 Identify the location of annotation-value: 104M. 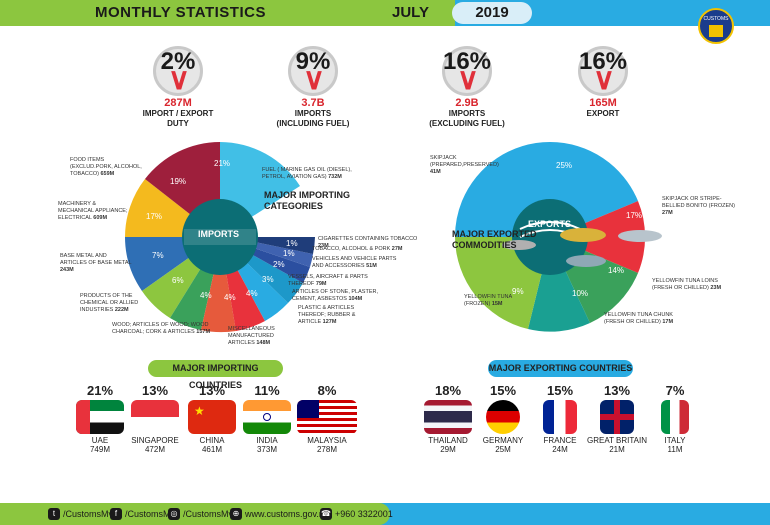
(355, 299).